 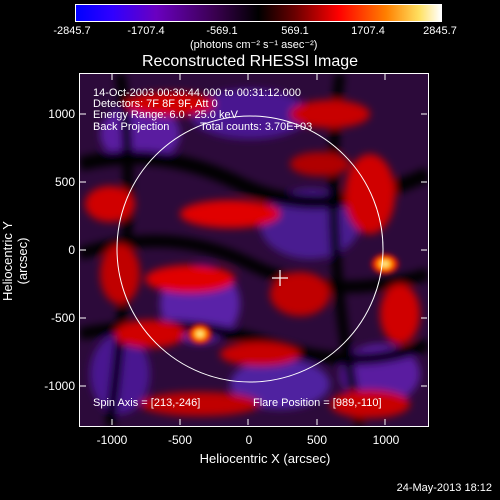 I want to click on colorbar-units: (photons cm⁻² s⁻¹ asec⁻²), so click(x=254, y=45).